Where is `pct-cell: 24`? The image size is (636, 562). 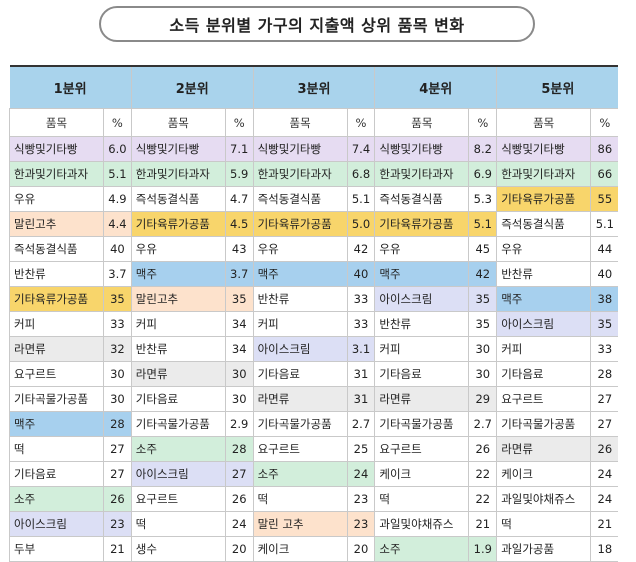
pct-cell: 24 is located at coordinates (604, 499).